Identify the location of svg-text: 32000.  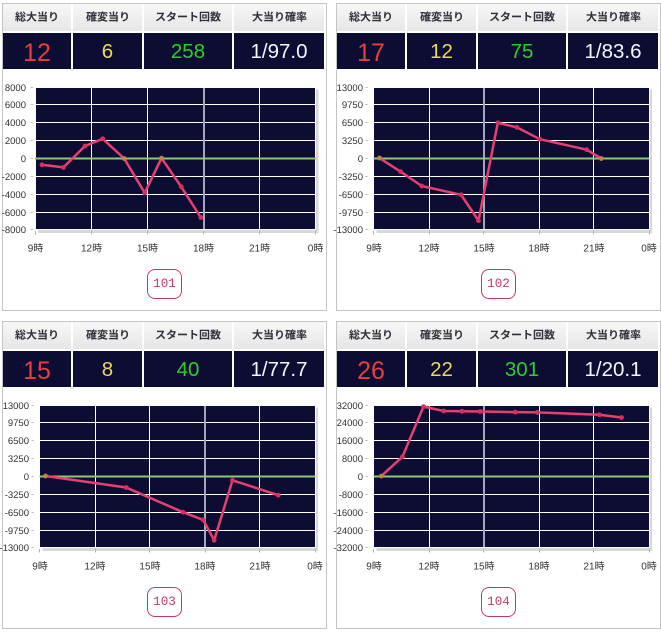
(350, 406).